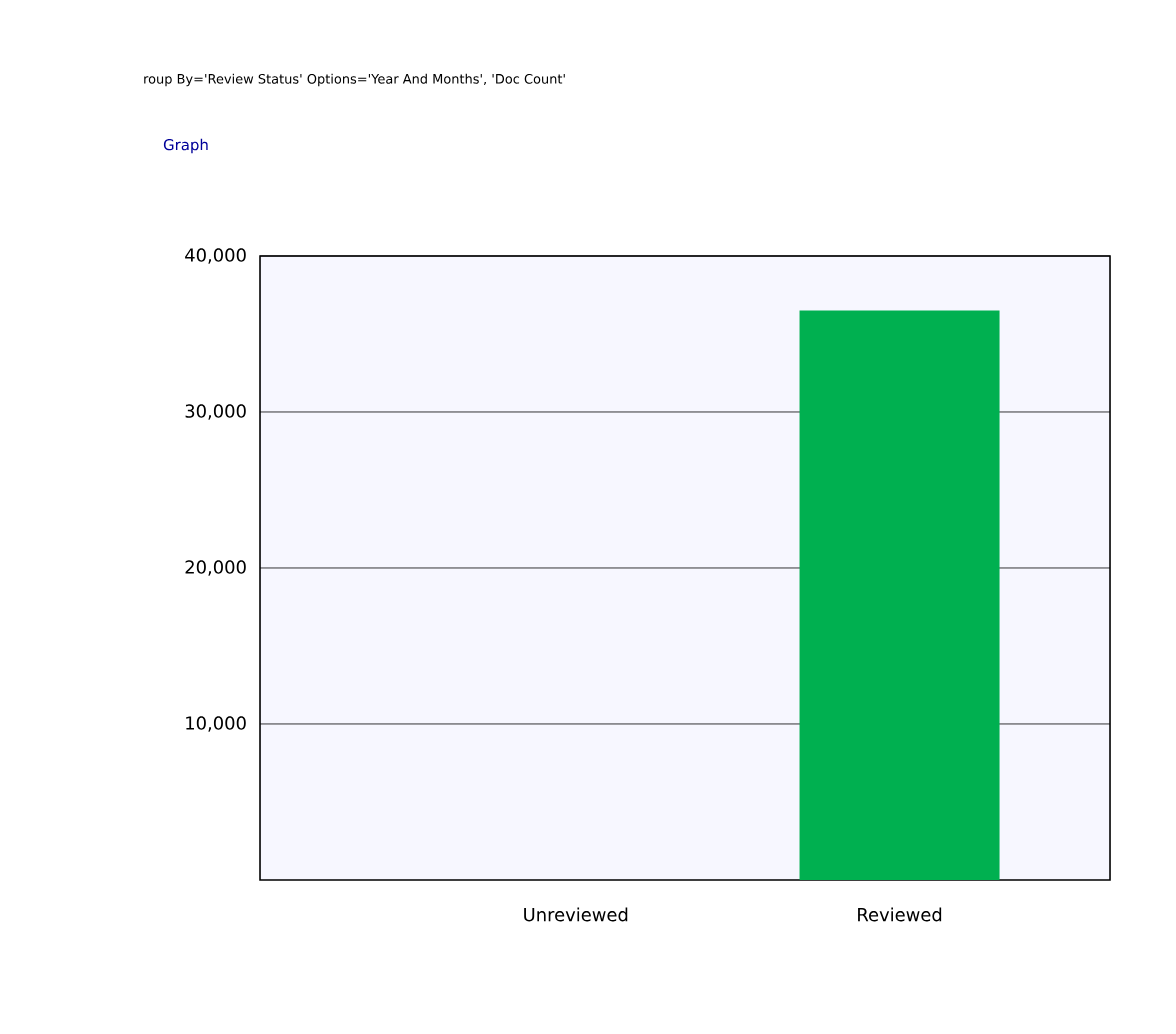 This screenshot has height=1034, width=1176. Describe the element at coordinates (576, 914) in the screenshot. I see `x-tick-label: Unreviewed` at that location.